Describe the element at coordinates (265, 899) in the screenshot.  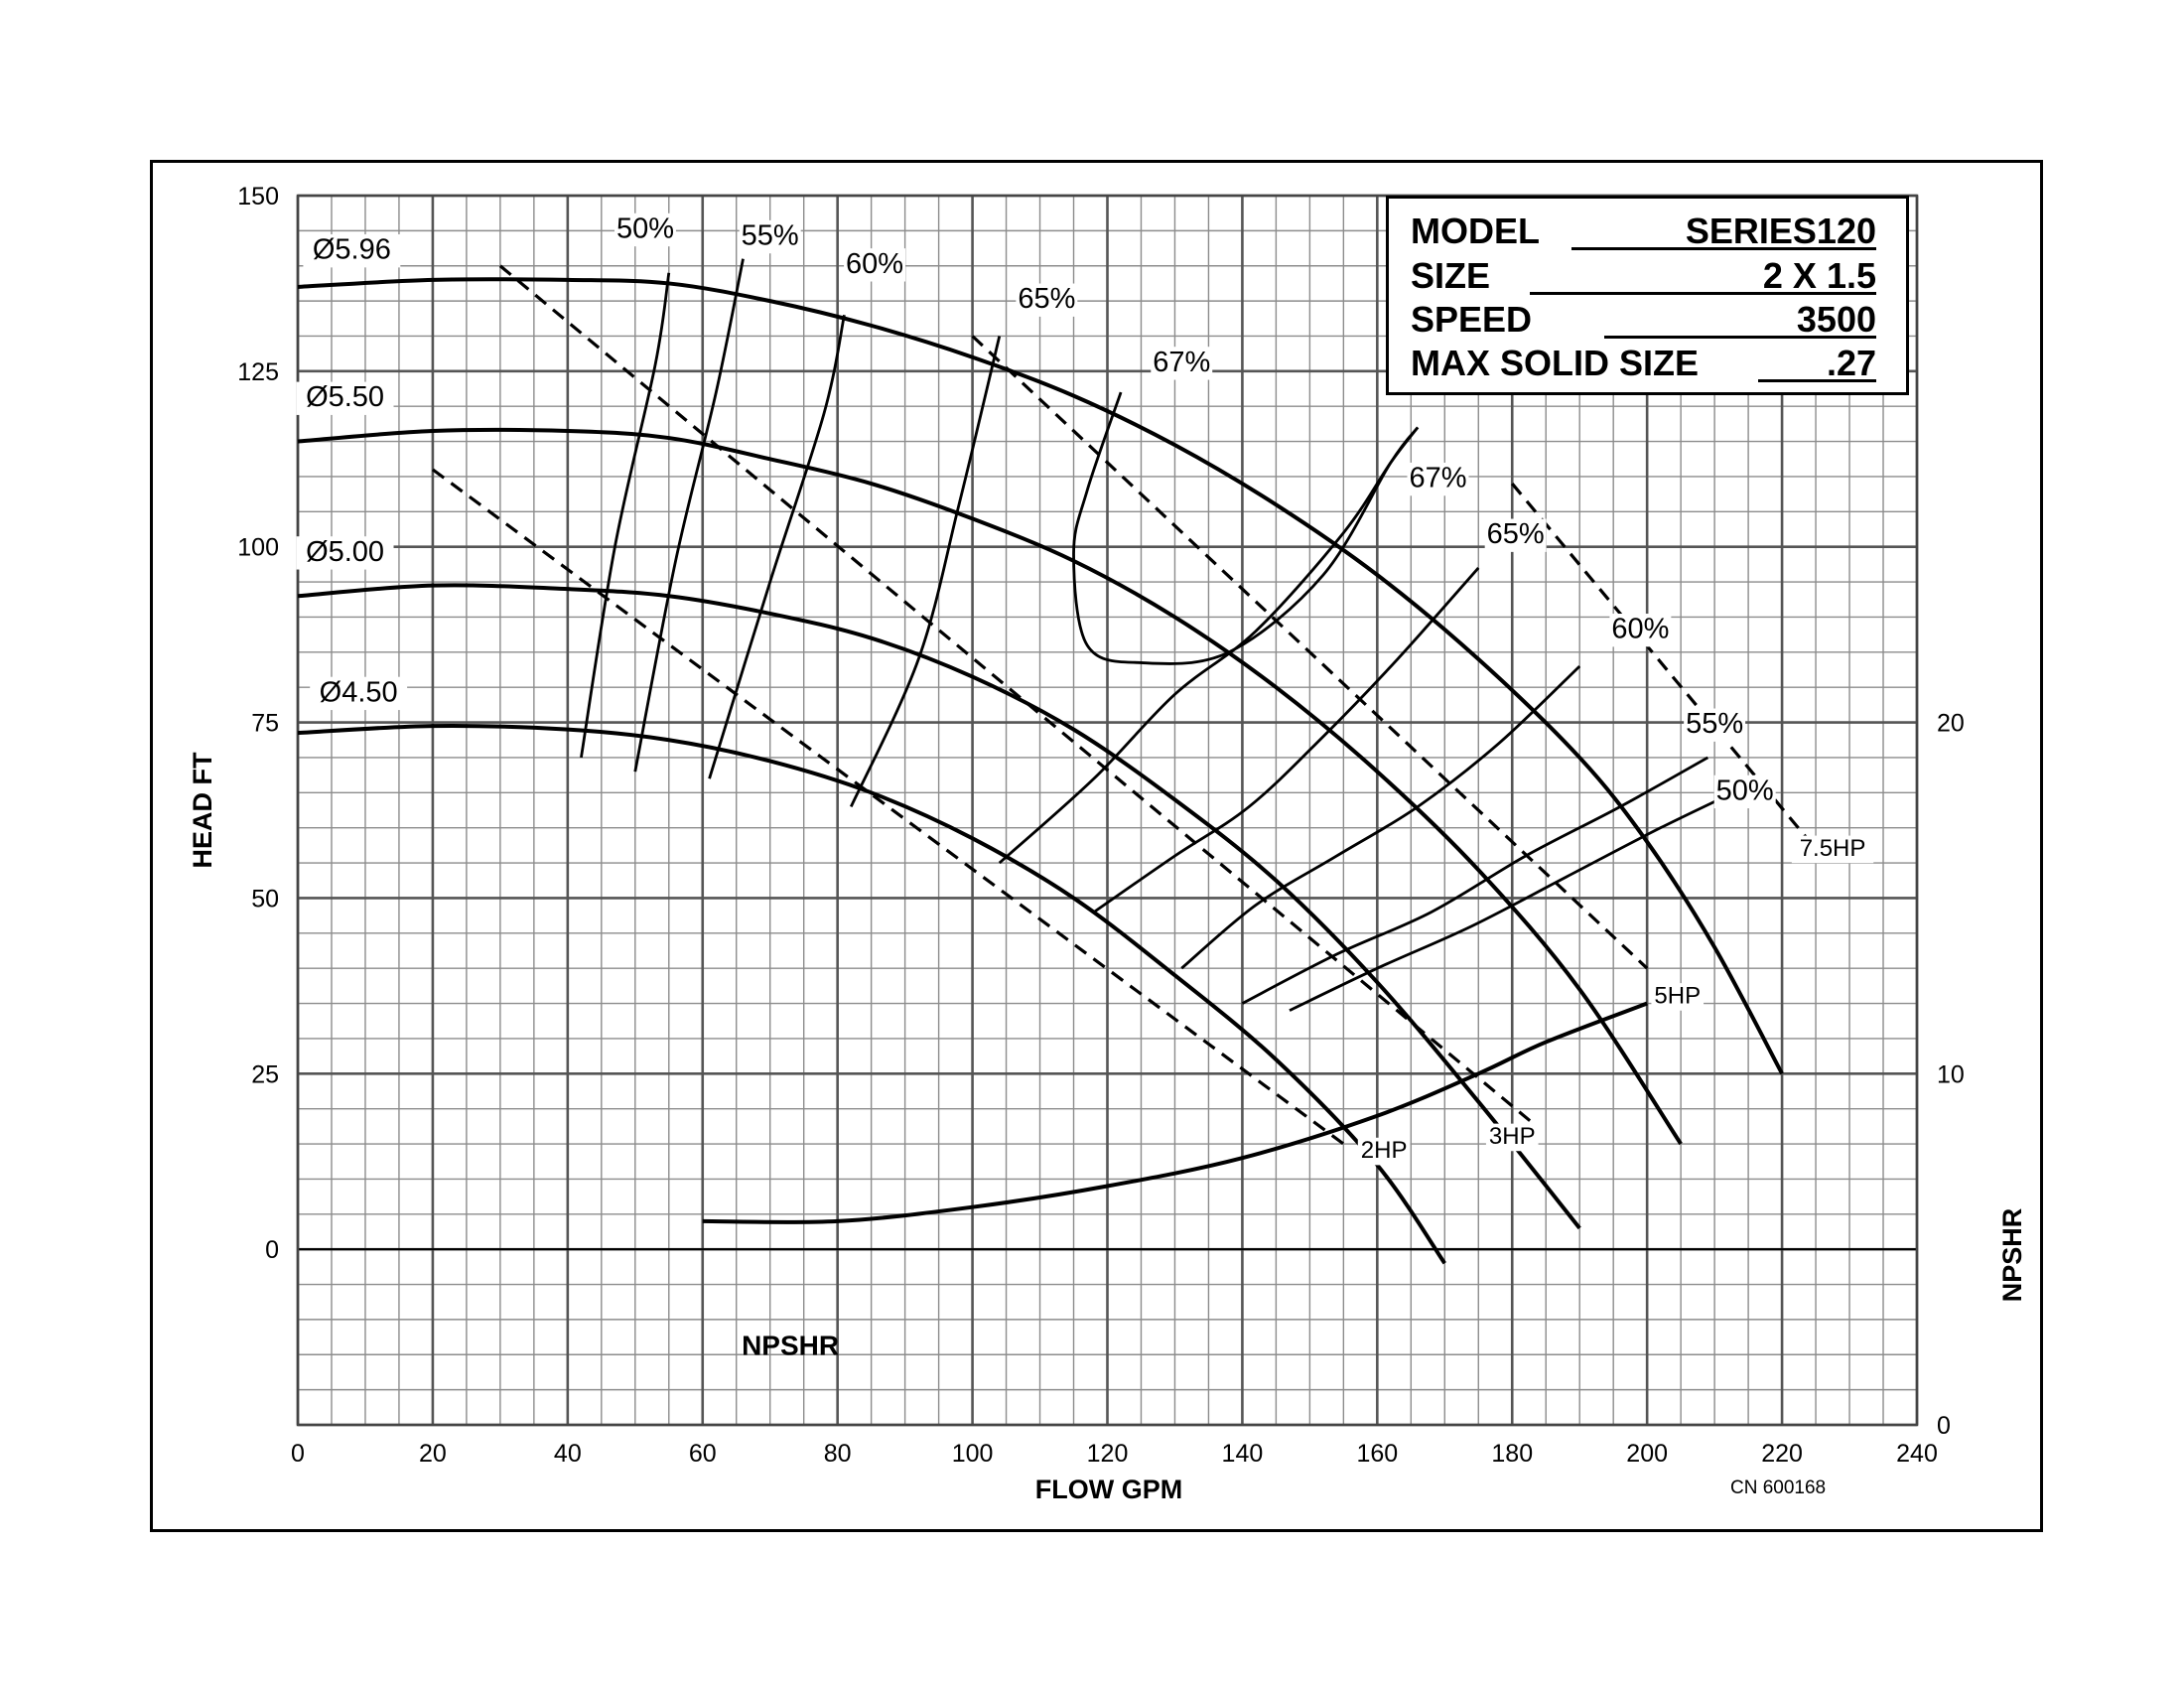
I see `y-tick-label: 50` at that location.